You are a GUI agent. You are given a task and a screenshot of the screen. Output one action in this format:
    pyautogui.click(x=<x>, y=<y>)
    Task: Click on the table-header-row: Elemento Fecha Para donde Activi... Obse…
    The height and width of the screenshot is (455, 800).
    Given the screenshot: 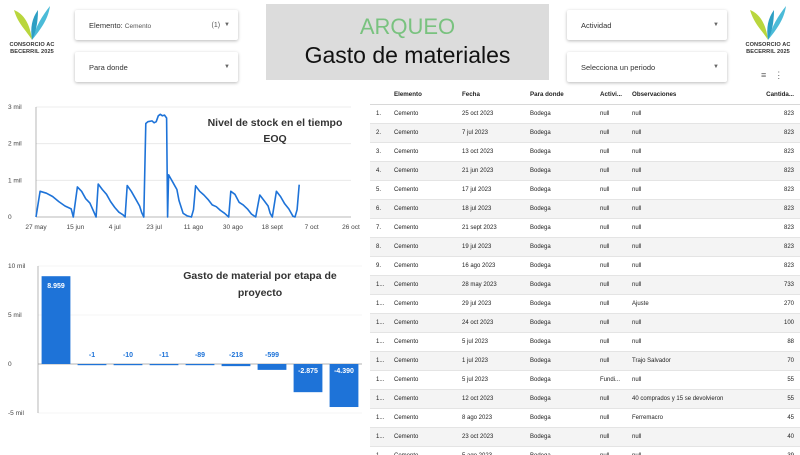 What is the action you would take?
    pyautogui.click(x=585, y=95)
    